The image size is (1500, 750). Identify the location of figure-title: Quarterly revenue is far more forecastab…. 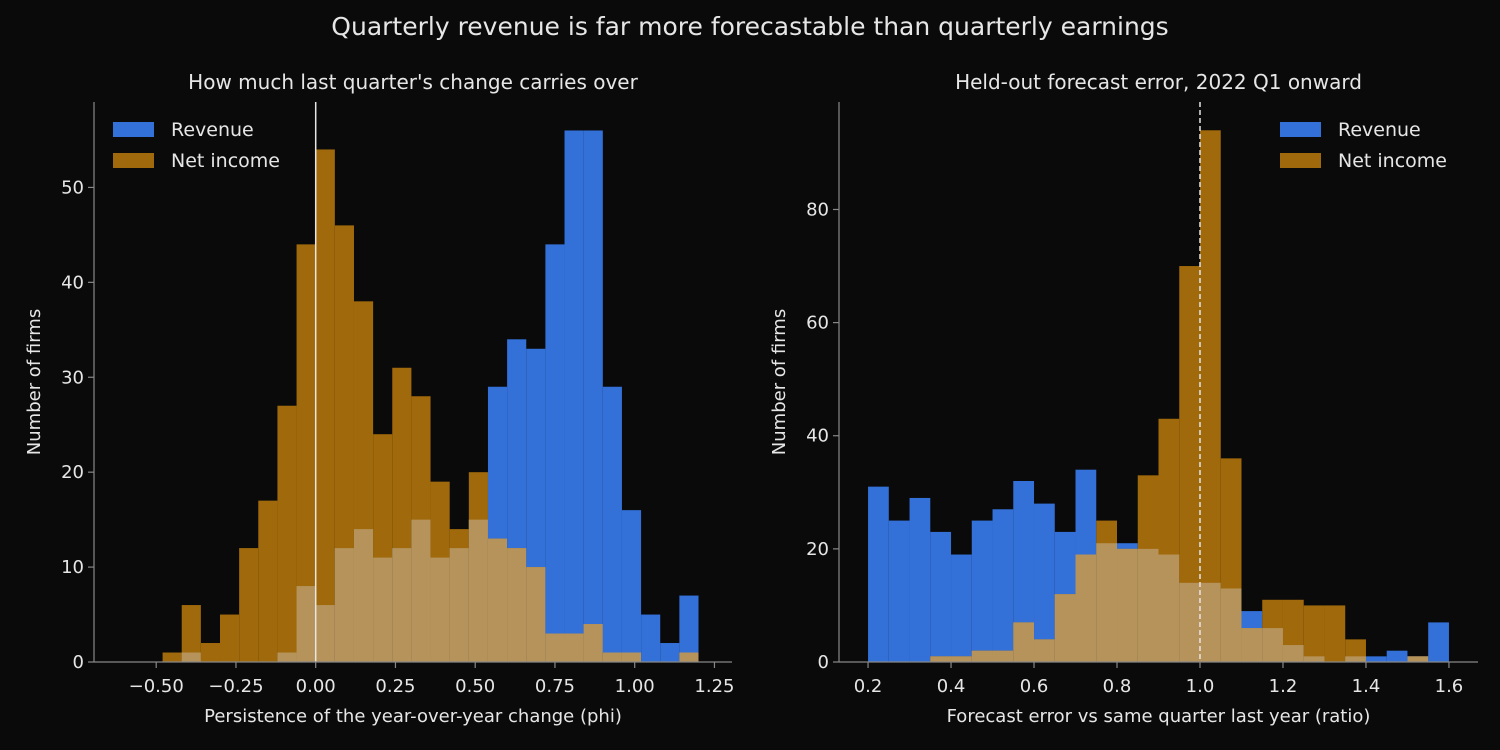
(750, 26).